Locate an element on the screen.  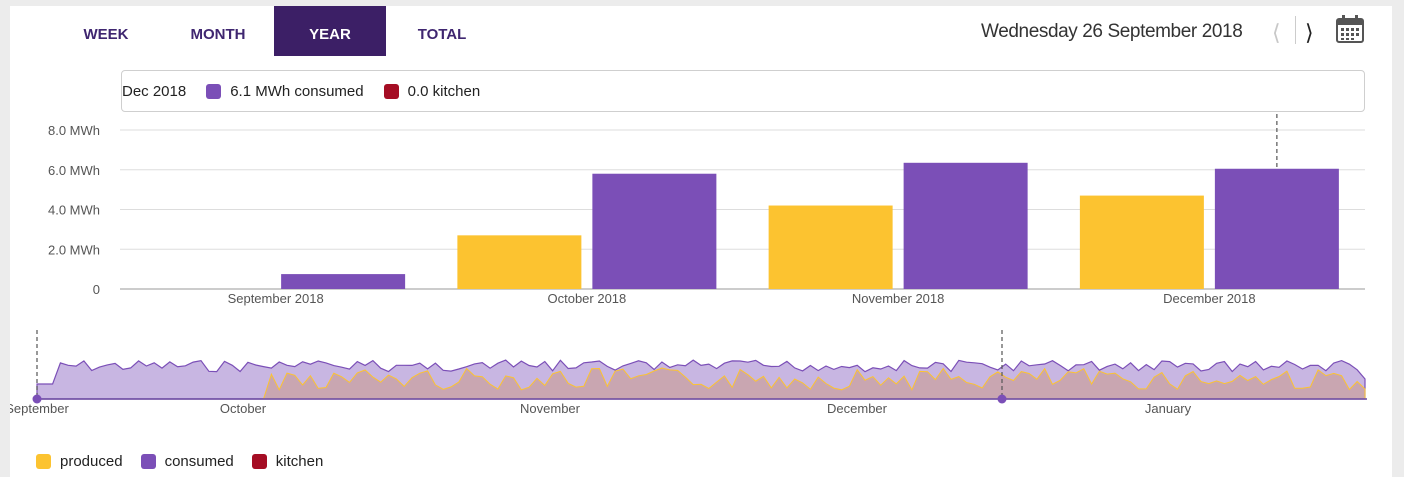
navigator-label: October is located at coordinates (243, 408).